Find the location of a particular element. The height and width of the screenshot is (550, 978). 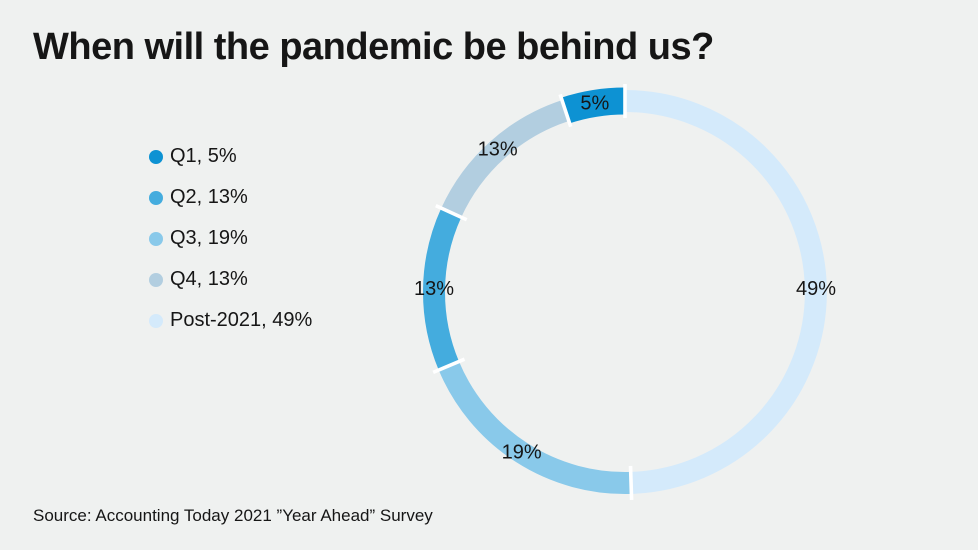

legend-item-label: Q3, 19% is located at coordinates (209, 238).